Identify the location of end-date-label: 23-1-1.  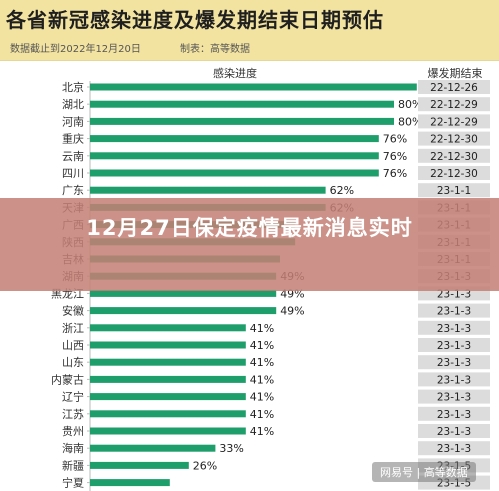
(454, 191).